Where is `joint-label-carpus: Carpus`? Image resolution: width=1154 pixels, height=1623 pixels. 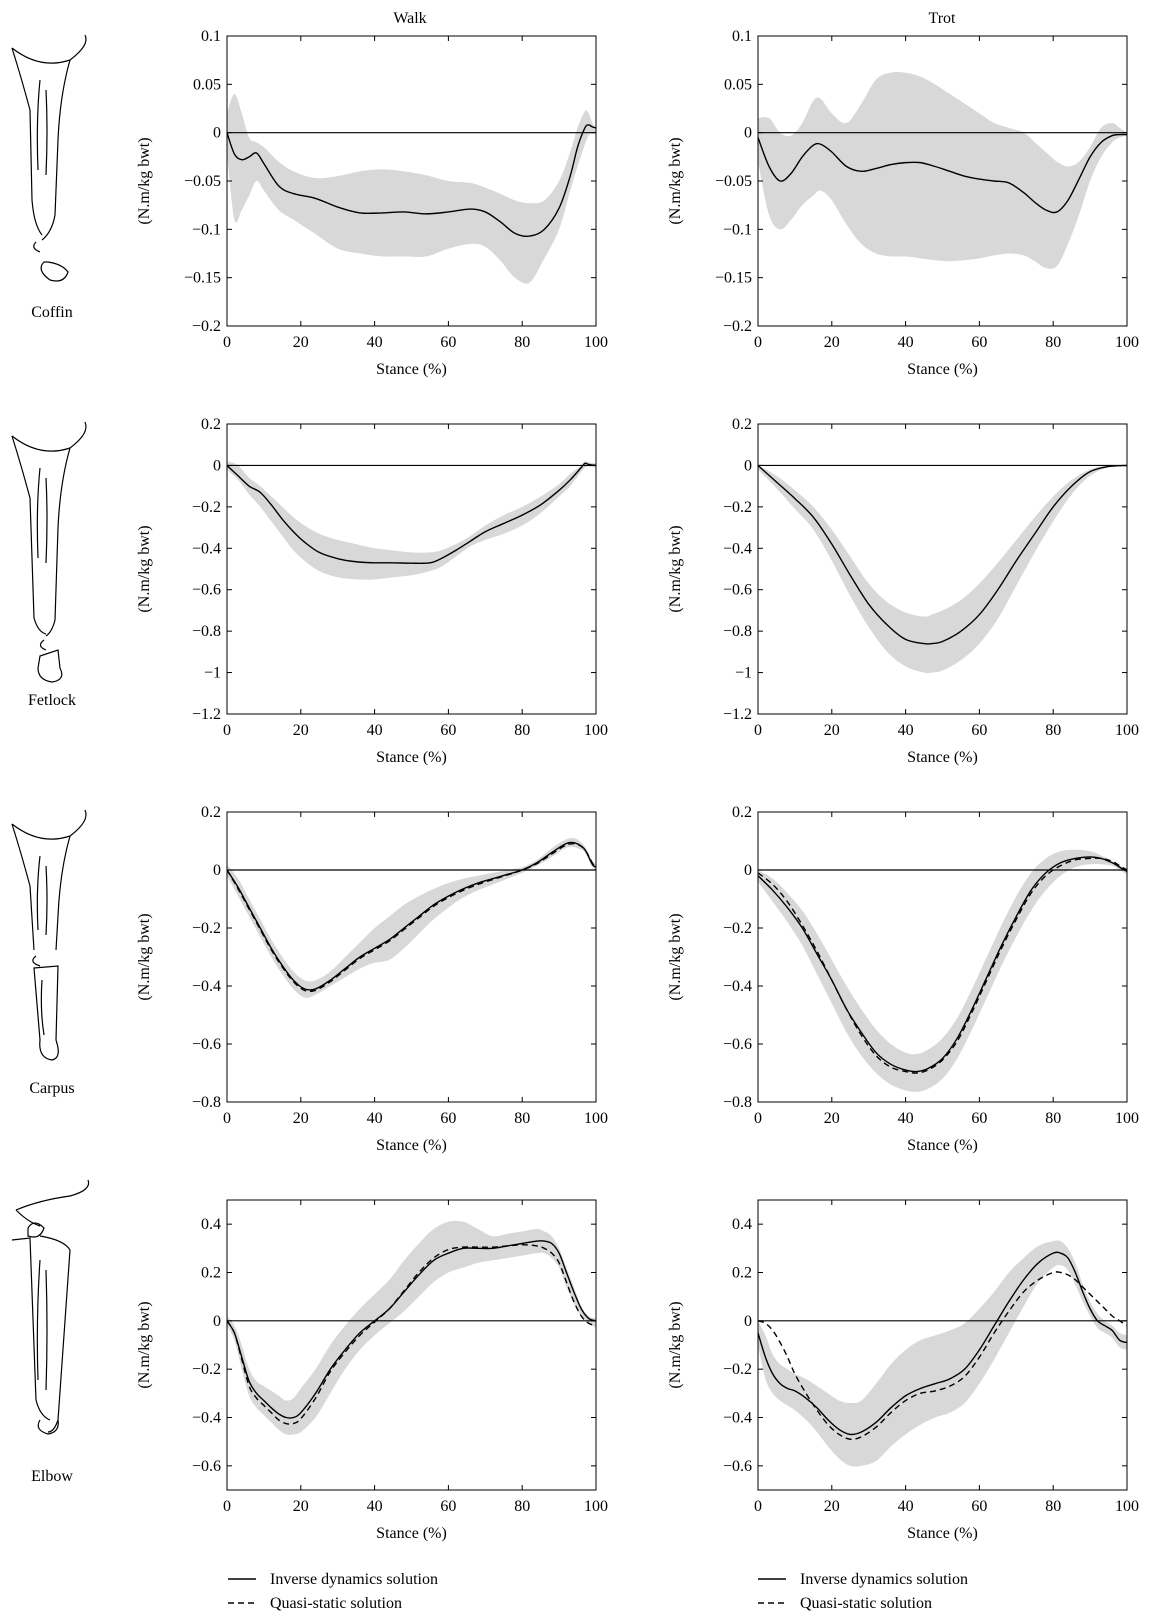 joint-label-carpus: Carpus is located at coordinates (51, 1088).